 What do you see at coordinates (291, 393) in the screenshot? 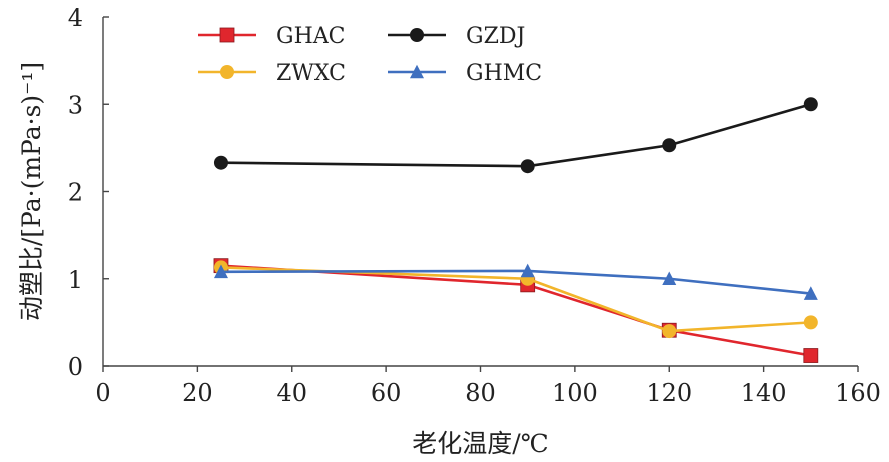
I see `x-tick-label: 40` at bounding box center [291, 393].